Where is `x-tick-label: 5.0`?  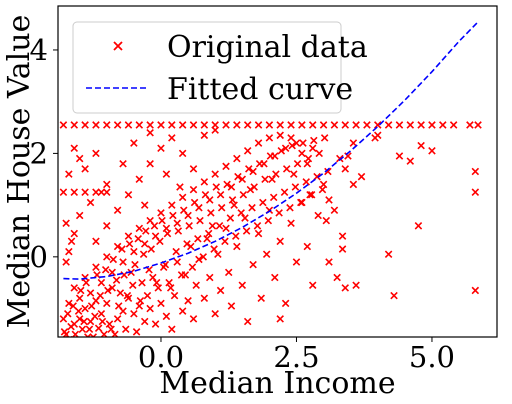 x-tick-label: 5.0 is located at coordinates (432, 357).